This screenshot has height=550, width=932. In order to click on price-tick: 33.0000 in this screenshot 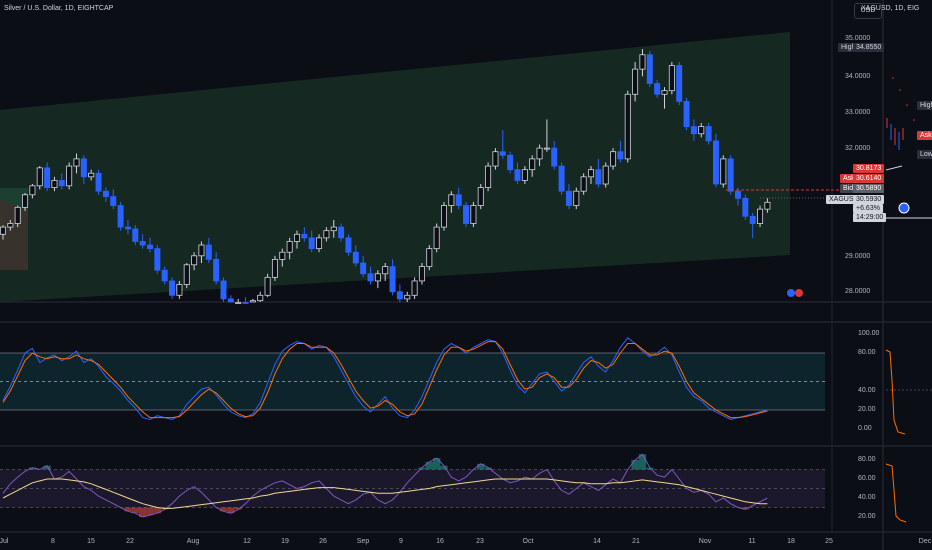, I will do `click(858, 112)`.